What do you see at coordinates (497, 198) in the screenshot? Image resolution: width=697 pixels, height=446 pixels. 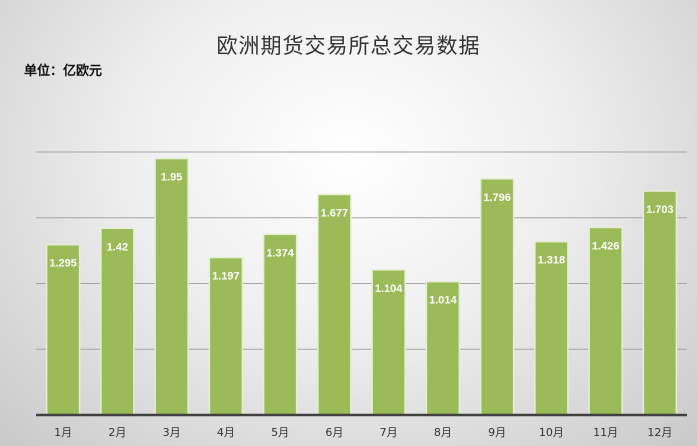 I see `data-label: 1.796` at bounding box center [497, 198].